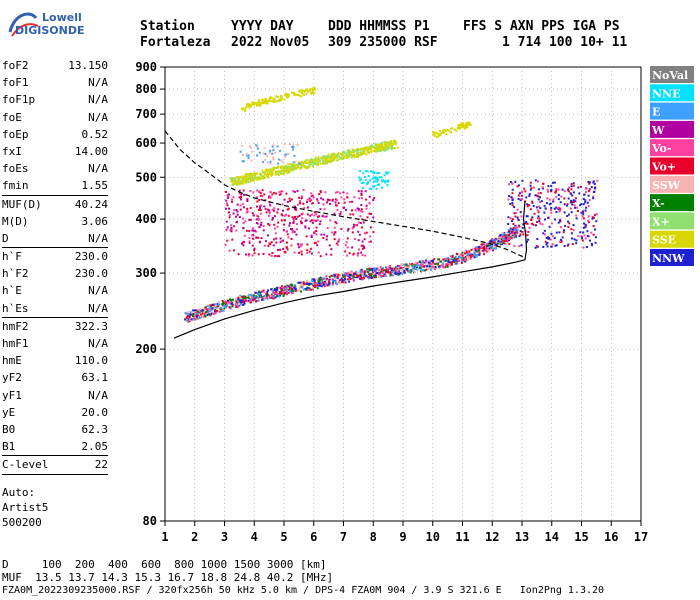  Describe the element at coordinates (55, 360) in the screenshot. I see `param-row-hme: hmE 110.0` at that location.